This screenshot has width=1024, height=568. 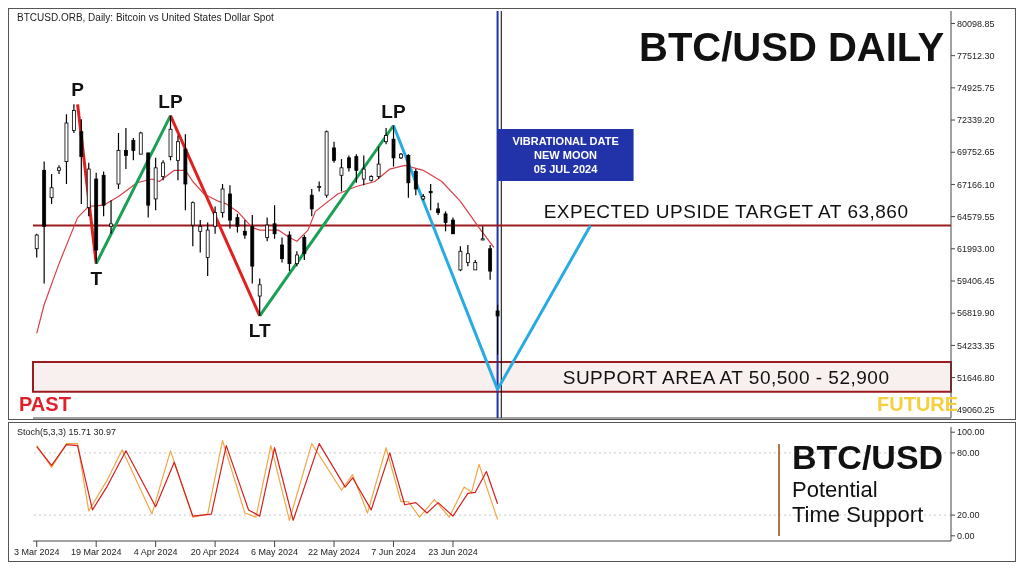 I want to click on y-tick-label: 59406.45, so click(x=976, y=281).